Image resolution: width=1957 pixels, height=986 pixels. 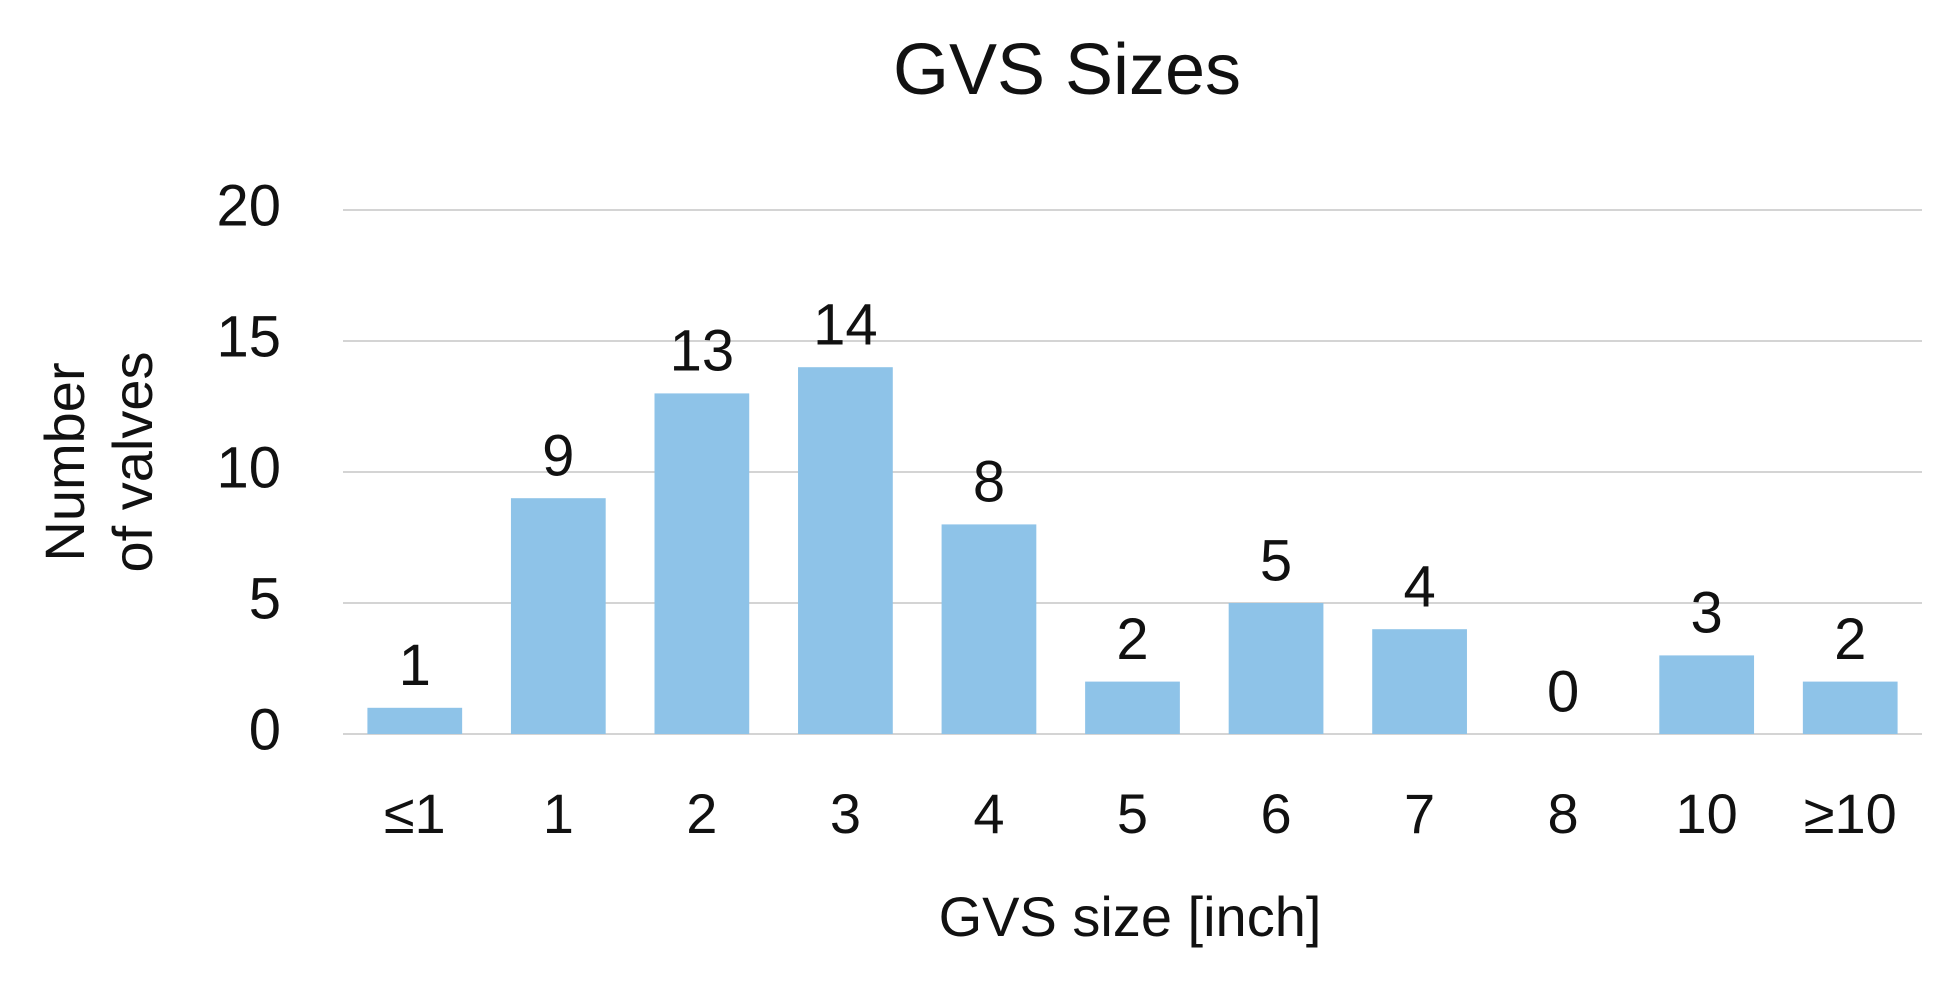 I want to click on x-tick-label: 8, so click(x=1563, y=813).